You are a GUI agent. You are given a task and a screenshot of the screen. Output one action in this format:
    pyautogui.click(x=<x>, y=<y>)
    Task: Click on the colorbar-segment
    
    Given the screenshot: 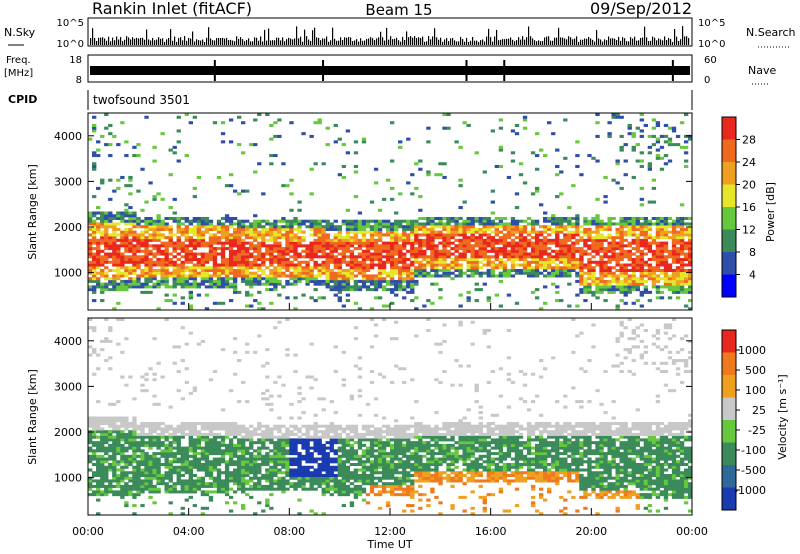 What is the action you would take?
    pyautogui.click(x=729, y=263)
    